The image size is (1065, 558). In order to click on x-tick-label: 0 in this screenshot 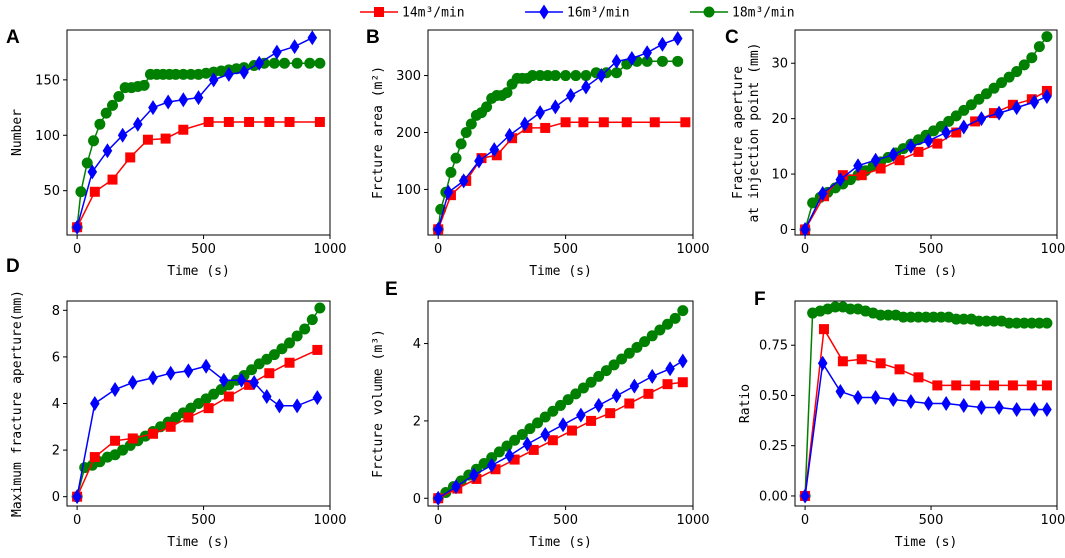, I will do `click(77, 520)`.